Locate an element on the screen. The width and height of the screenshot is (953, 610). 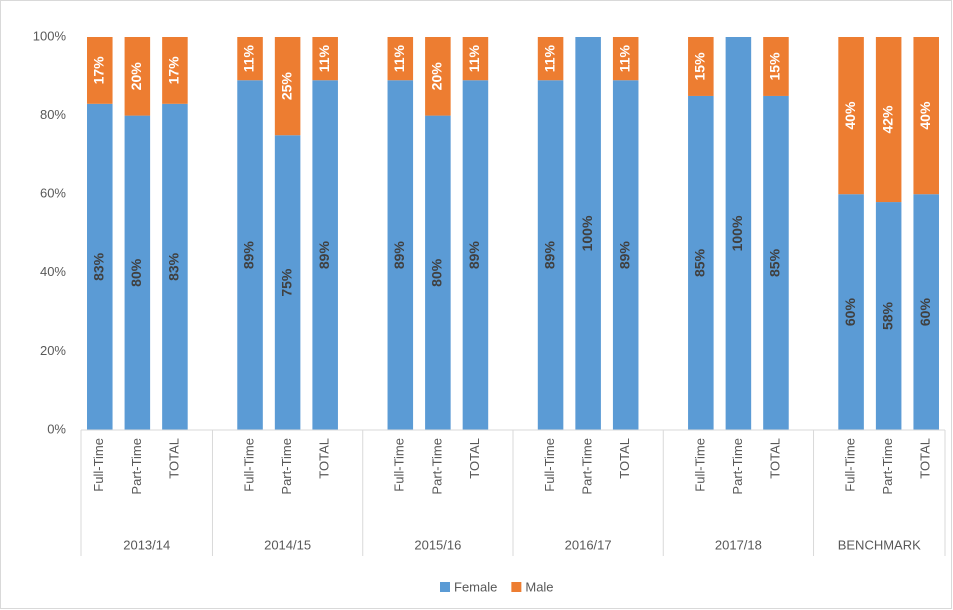
legend-label: Male is located at coordinates (539, 586).